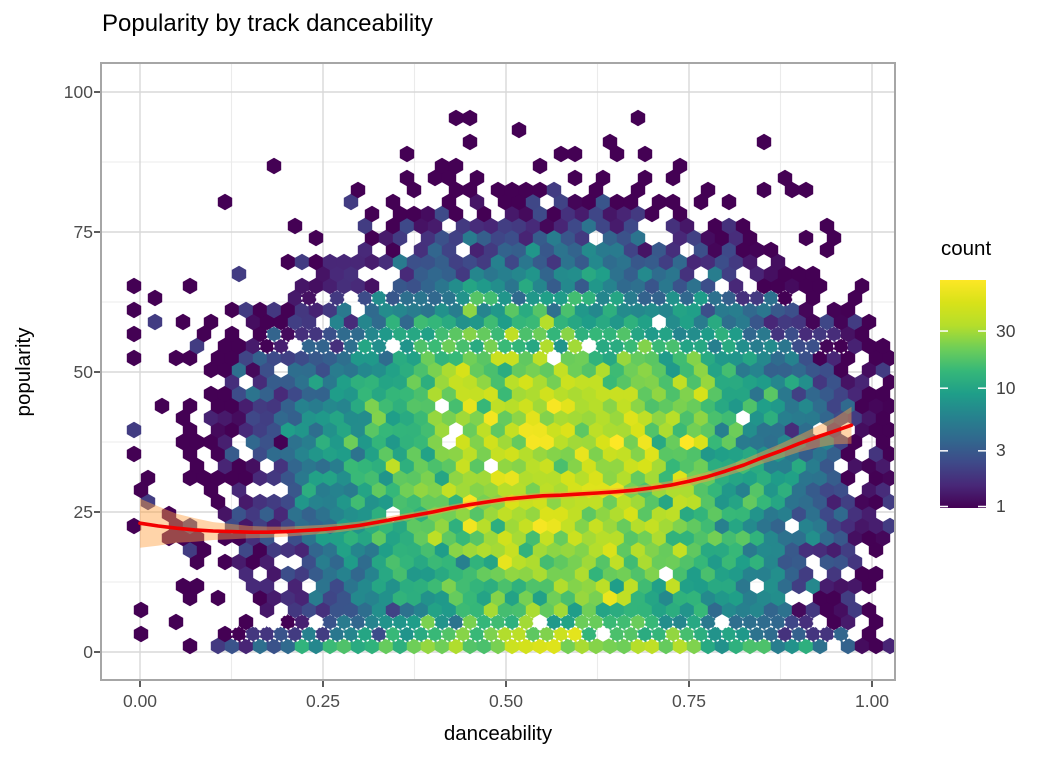 This screenshot has width=1056, height=768. I want to click on x-tick-label: 1.00, so click(872, 701).